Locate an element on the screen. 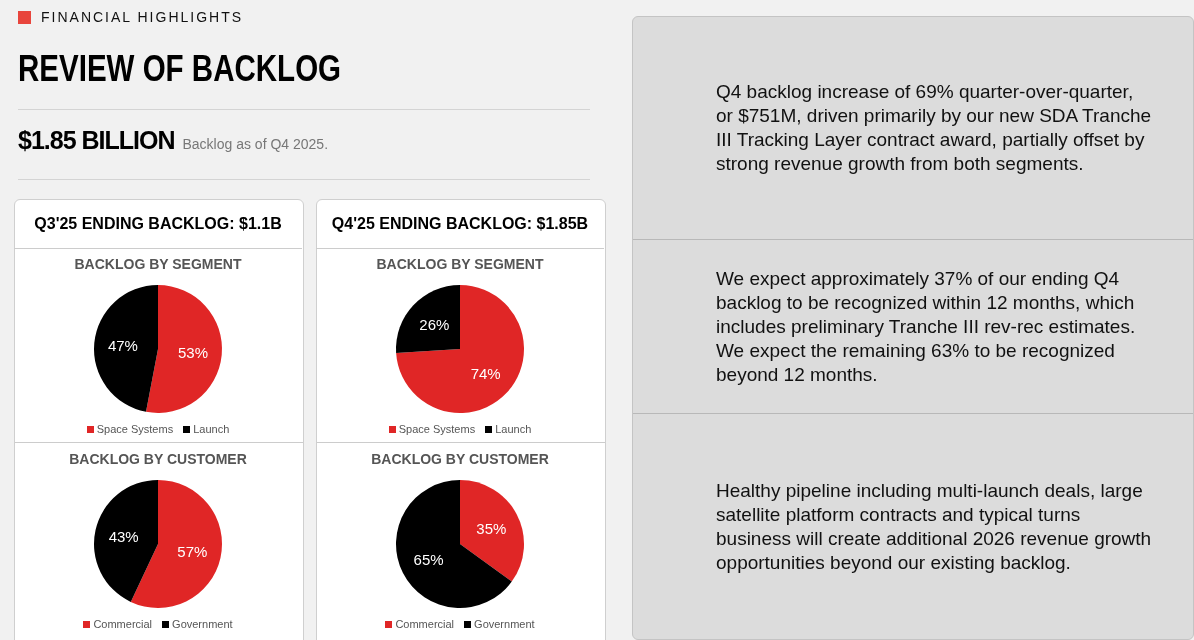 The height and width of the screenshot is (640, 1194). data-label: 74% is located at coordinates (485, 373).